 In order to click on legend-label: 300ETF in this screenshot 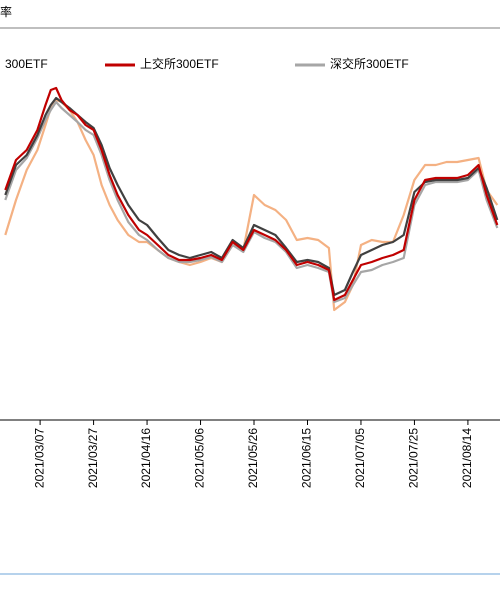, I will do `click(26, 64)`.